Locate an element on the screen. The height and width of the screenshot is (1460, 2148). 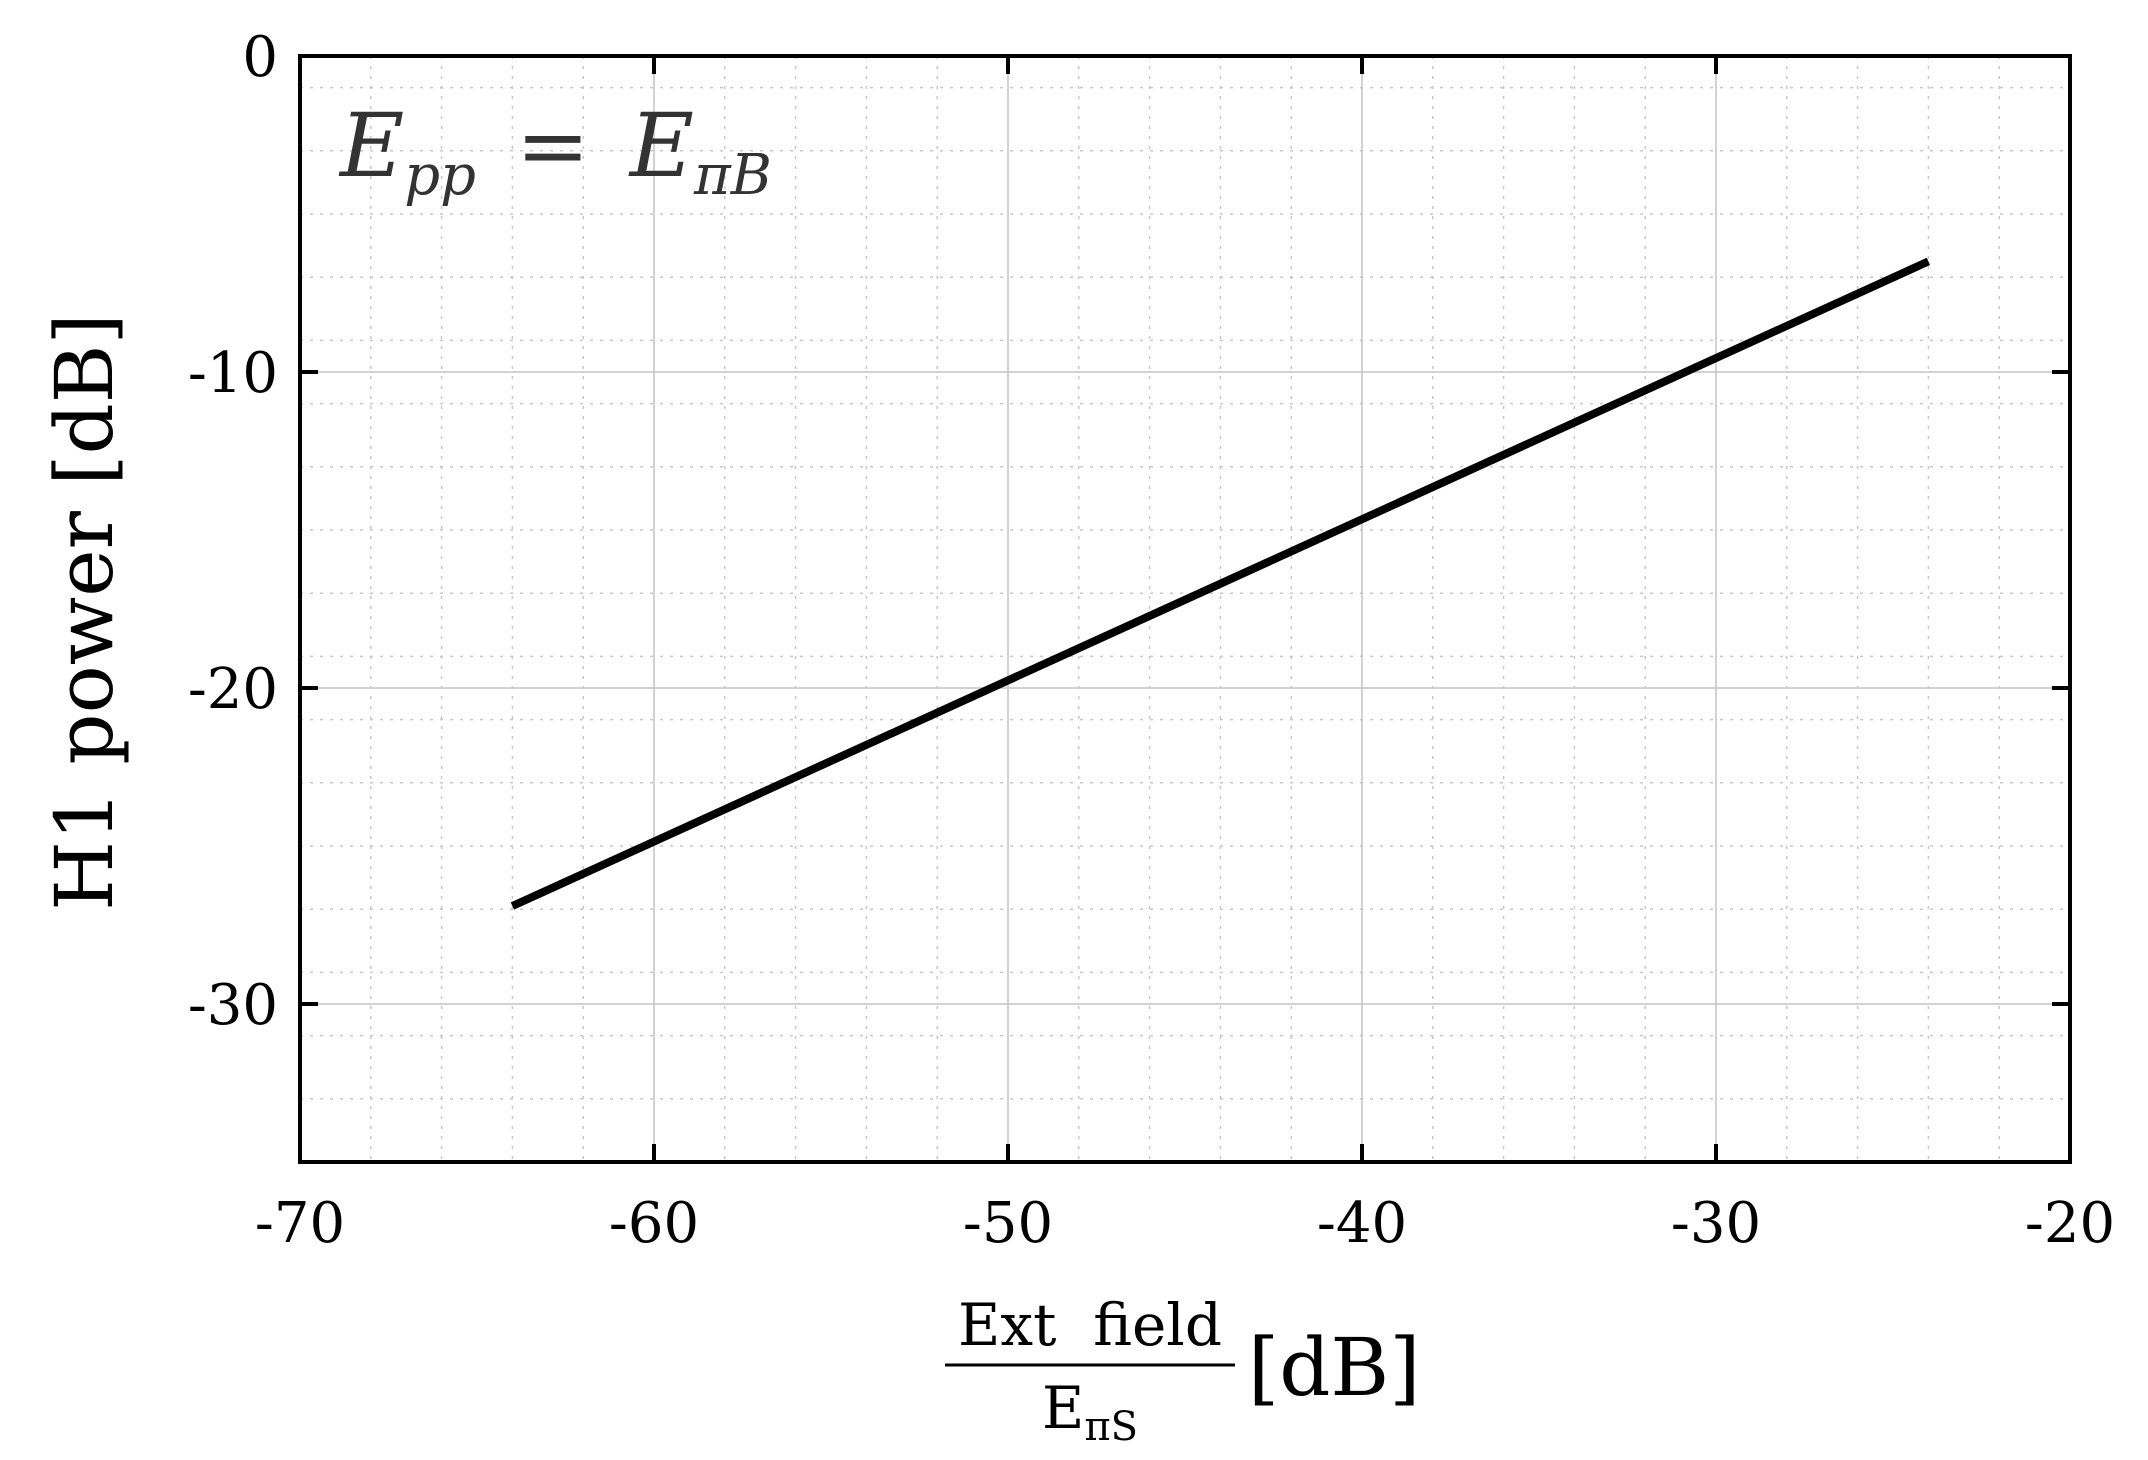
x-label-unit: [dB] is located at coordinates (1334, 1367).